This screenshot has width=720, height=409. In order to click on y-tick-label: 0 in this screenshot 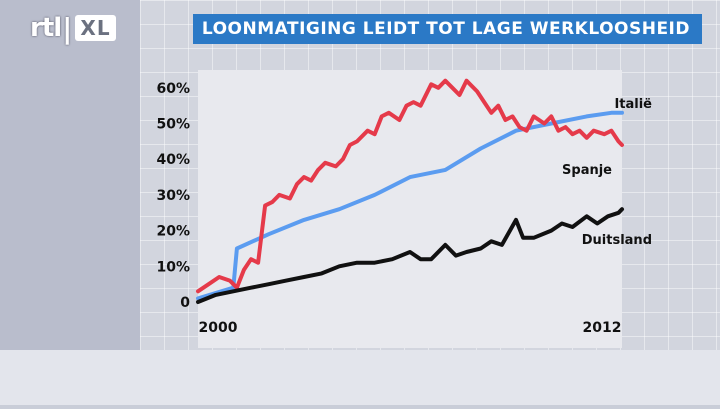, I will do `click(185, 303)`.